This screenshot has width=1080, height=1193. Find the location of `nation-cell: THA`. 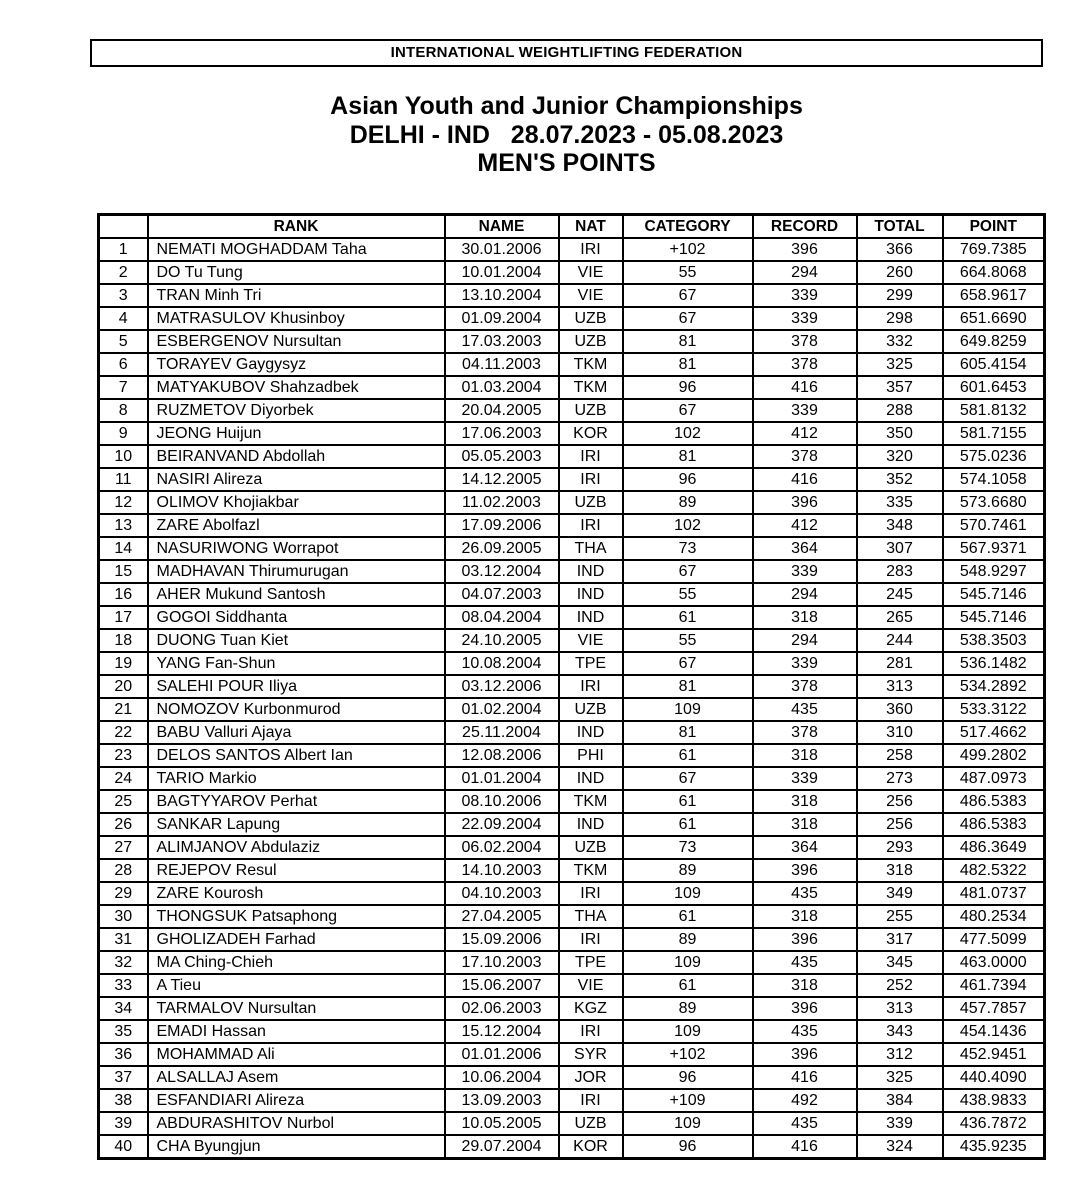

nation-cell: THA is located at coordinates (590, 548).